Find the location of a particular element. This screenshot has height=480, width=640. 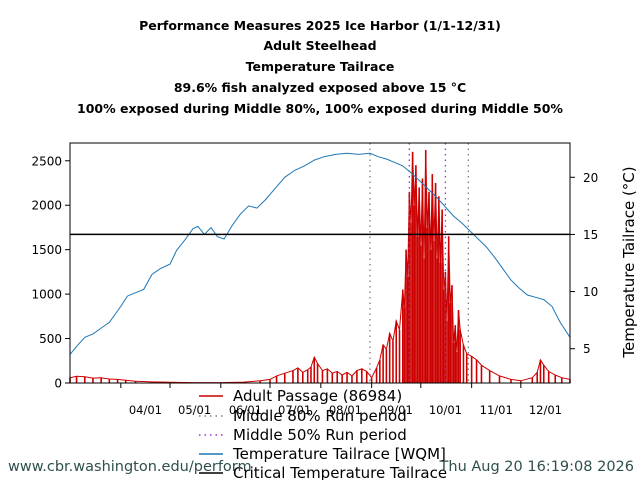

x-axis-tick-label: 04/01 is located at coordinates (145, 410).